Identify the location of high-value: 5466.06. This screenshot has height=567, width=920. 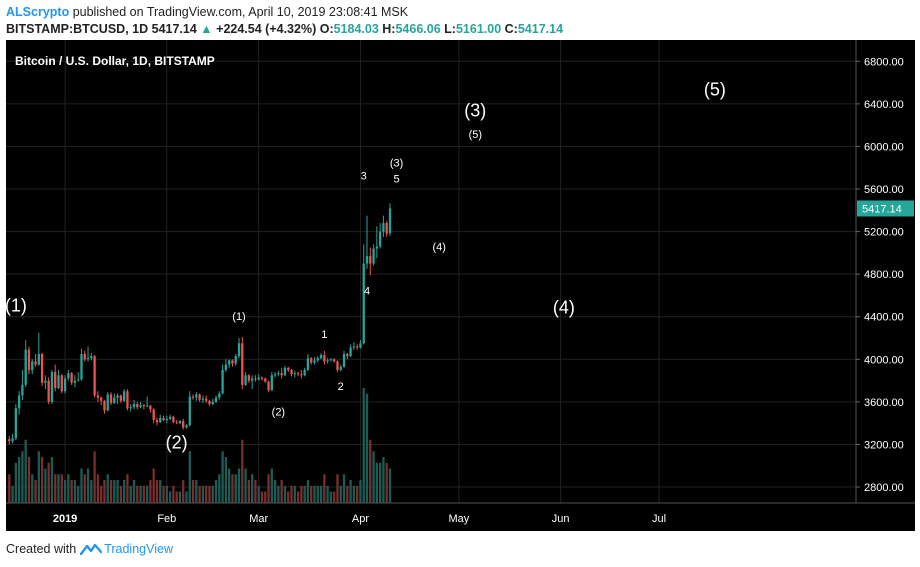
(418, 29).